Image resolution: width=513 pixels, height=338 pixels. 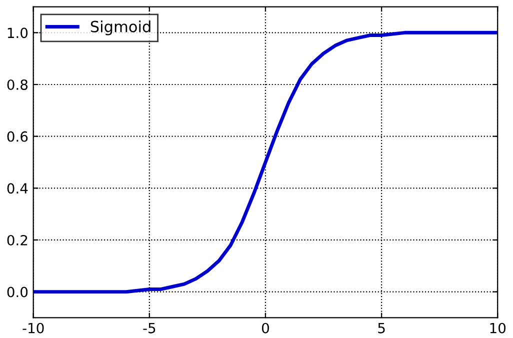 What do you see at coordinates (33, 328) in the screenshot?
I see `x-tick-label: -10` at bounding box center [33, 328].